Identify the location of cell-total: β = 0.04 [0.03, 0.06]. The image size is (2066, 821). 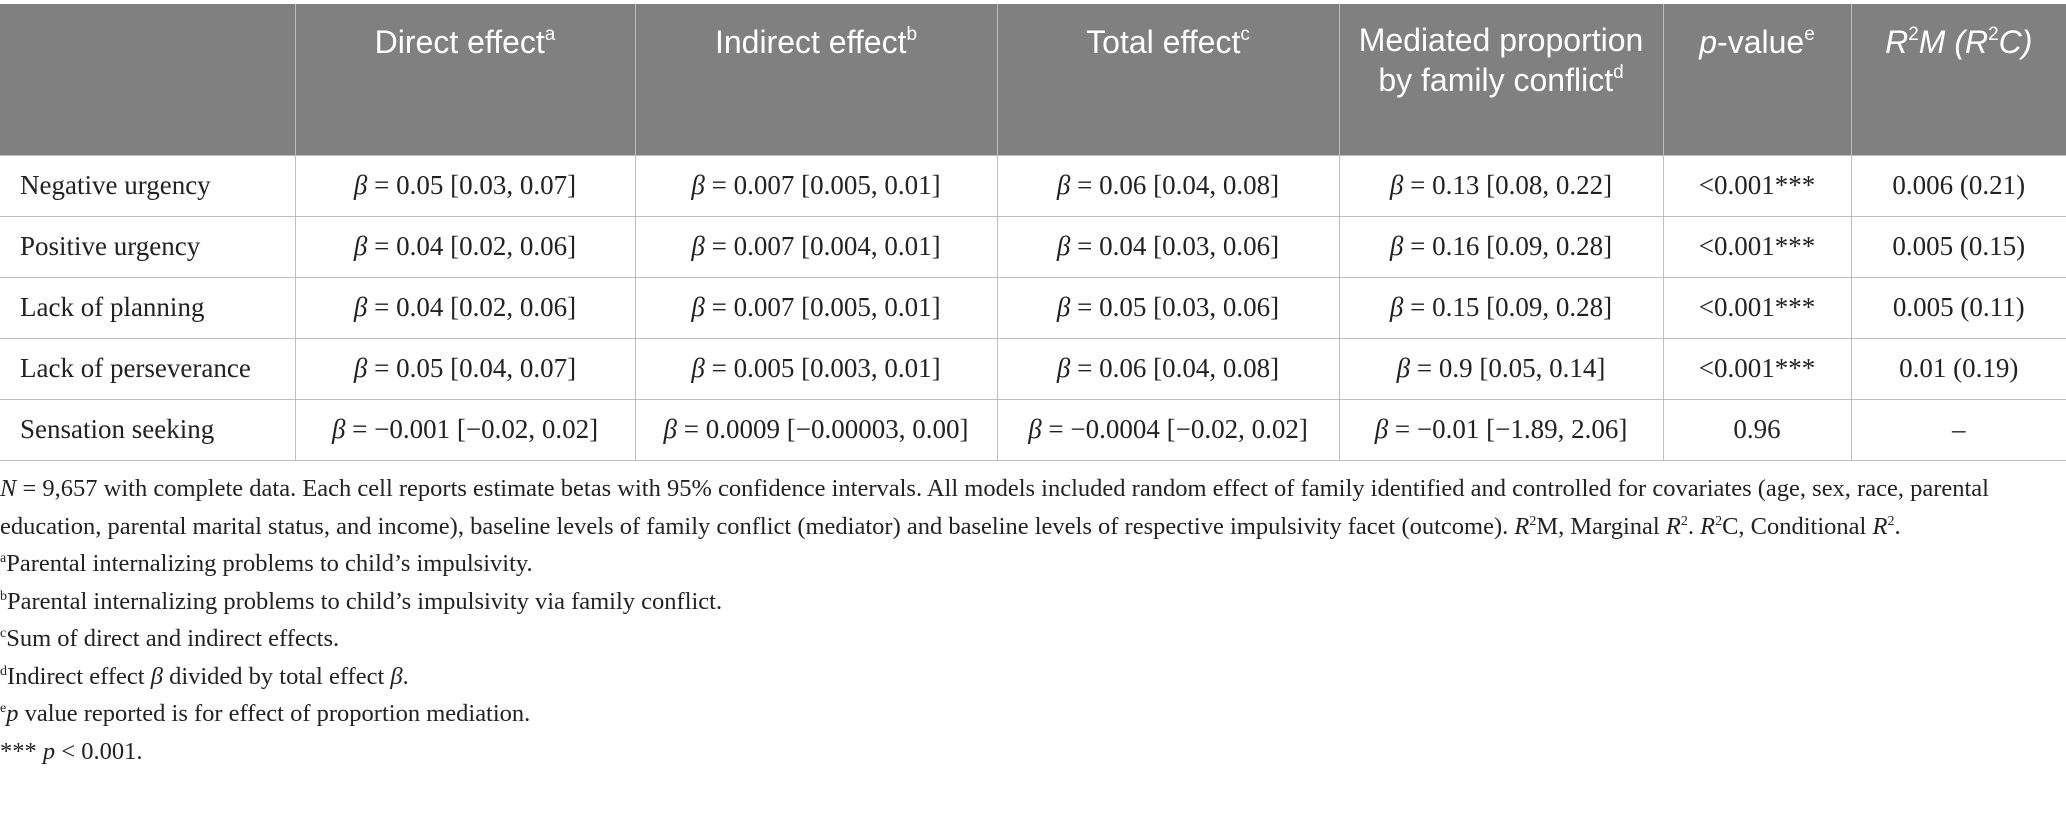
(1168, 246).